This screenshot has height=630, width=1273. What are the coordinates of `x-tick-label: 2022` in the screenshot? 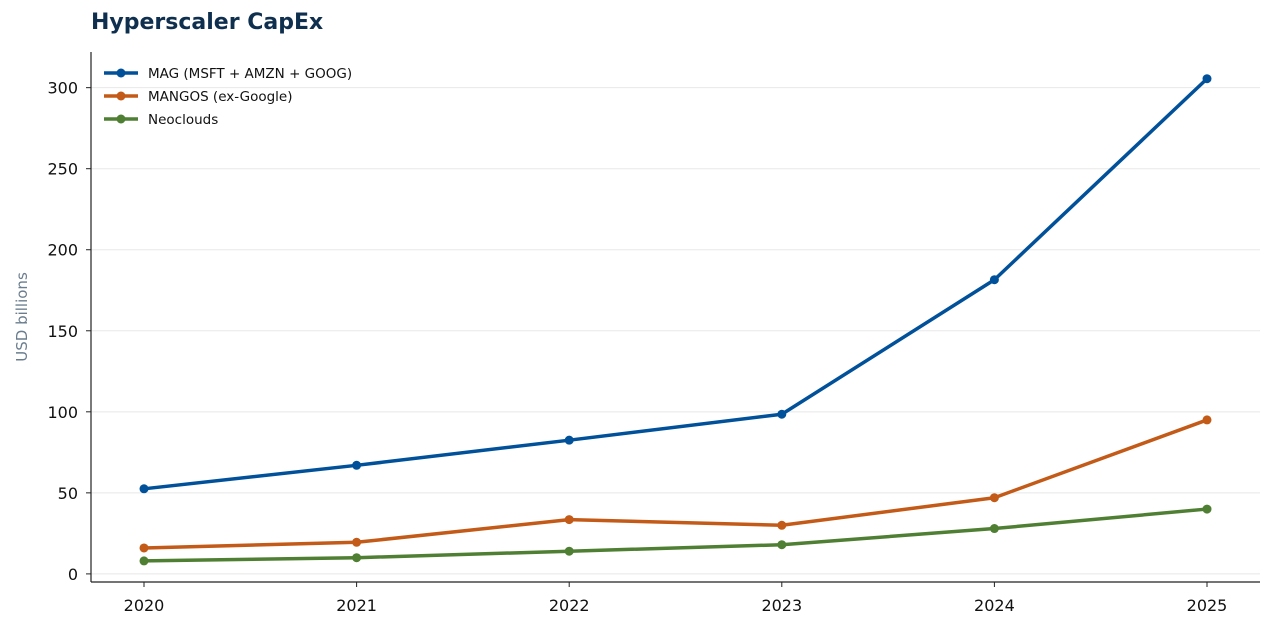 It's located at (569, 605).